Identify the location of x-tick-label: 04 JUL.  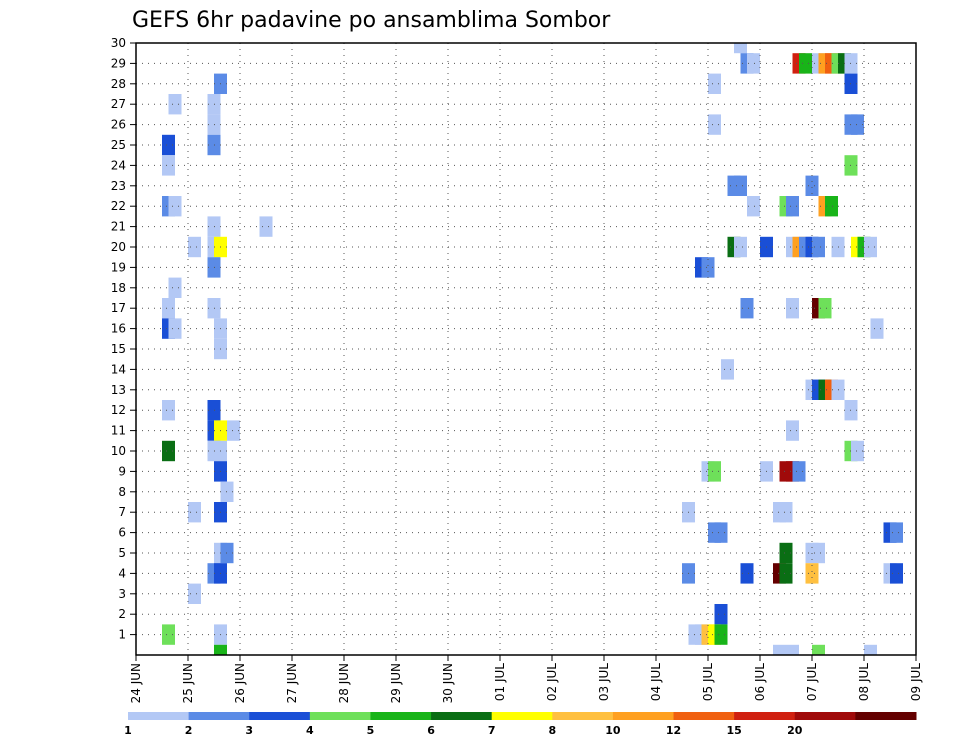
(656, 682).